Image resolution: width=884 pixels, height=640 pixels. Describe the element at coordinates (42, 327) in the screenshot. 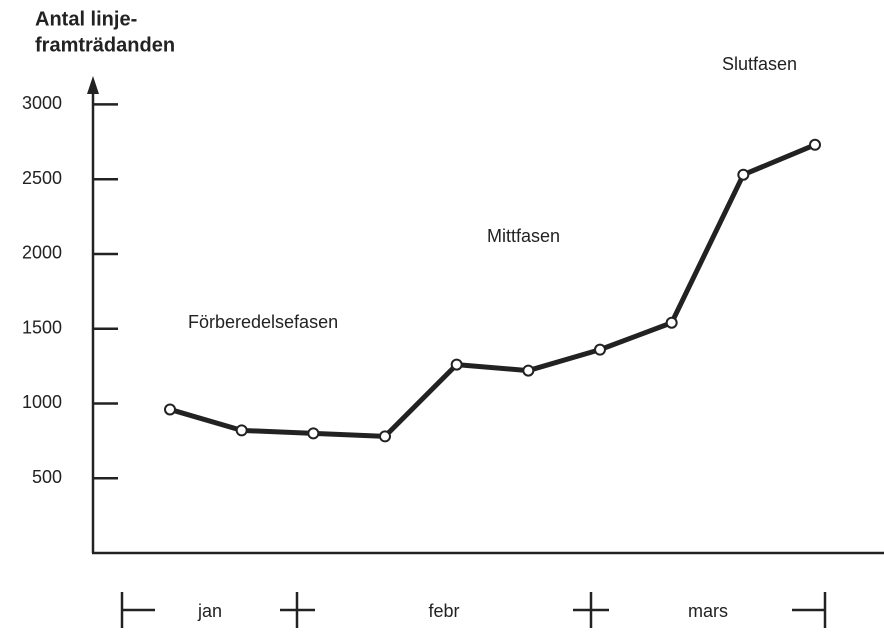

I see `y-tick-label: 1500` at that location.